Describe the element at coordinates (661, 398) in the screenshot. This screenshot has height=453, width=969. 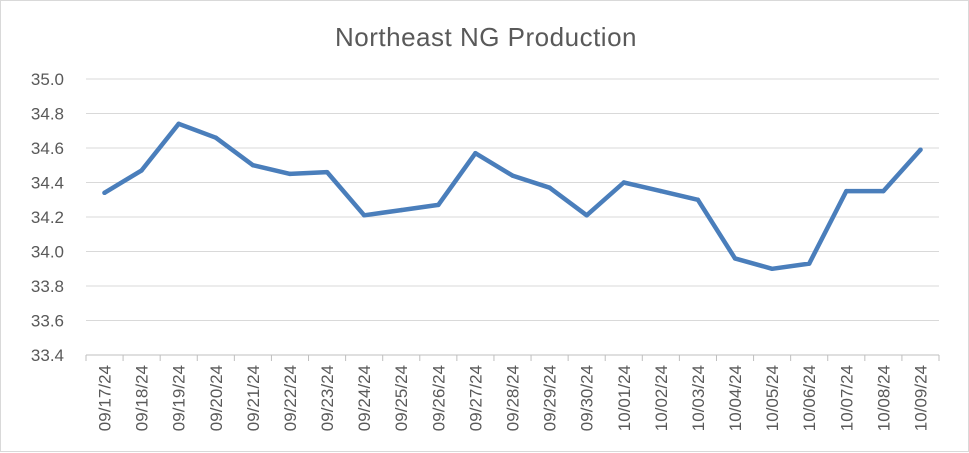
I see `x-tick-label: 10/02/24` at that location.